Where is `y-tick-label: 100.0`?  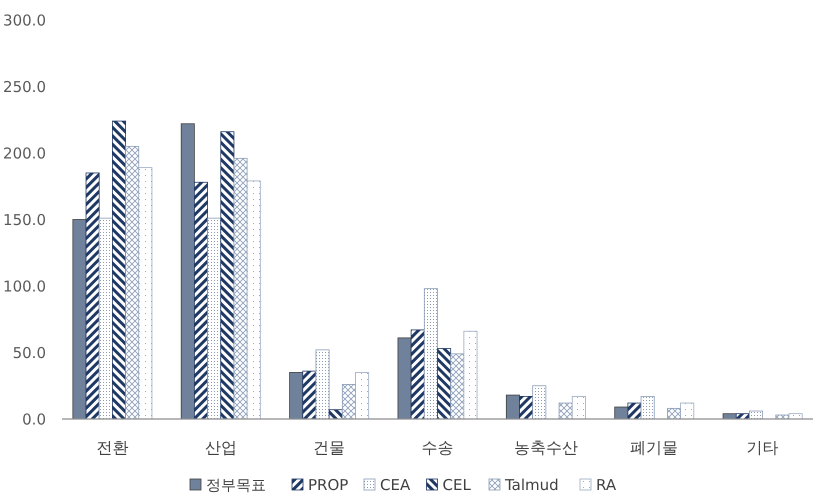 y-tick-label: 100.0 is located at coordinates (24, 286).